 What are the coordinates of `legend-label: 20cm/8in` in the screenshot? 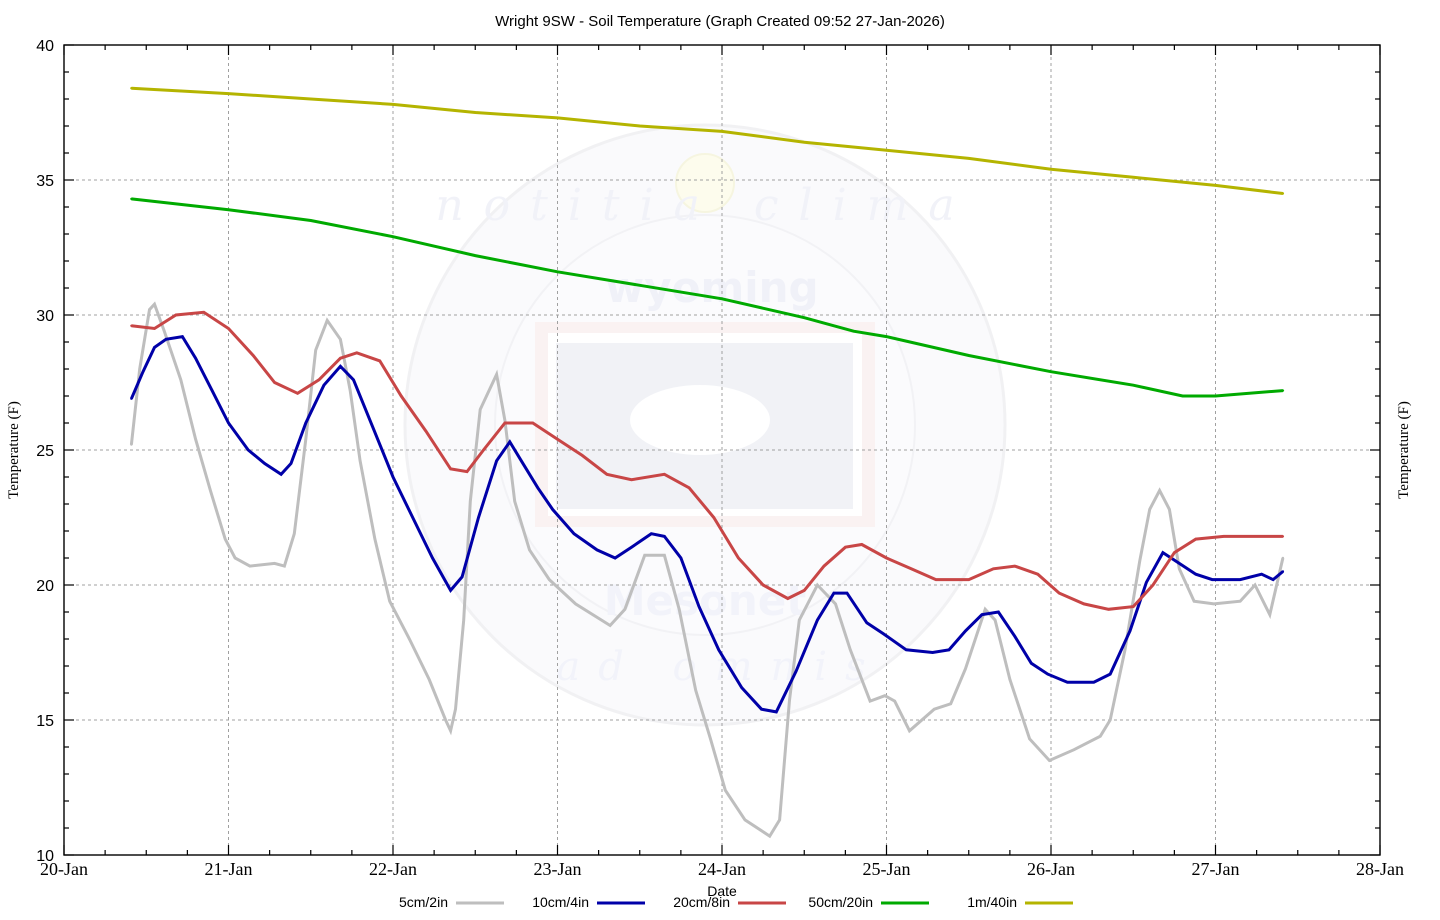 It's located at (701, 902).